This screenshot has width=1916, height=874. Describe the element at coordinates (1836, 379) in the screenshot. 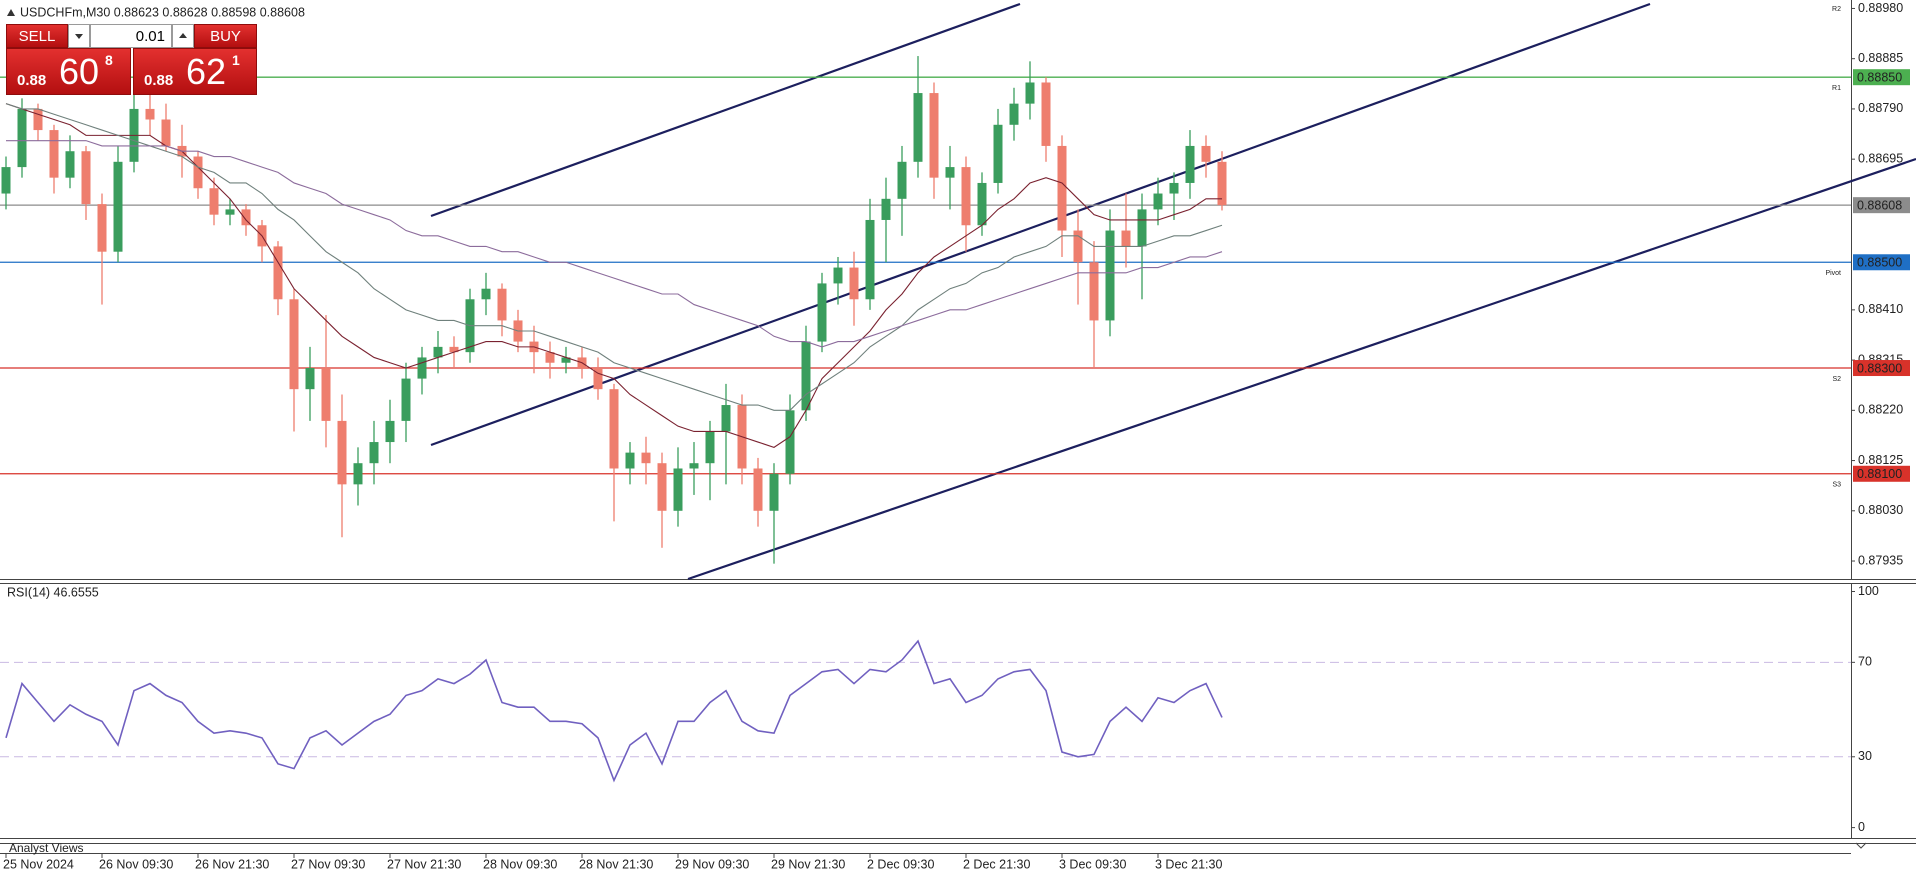

I see `level-name: S2` at that location.